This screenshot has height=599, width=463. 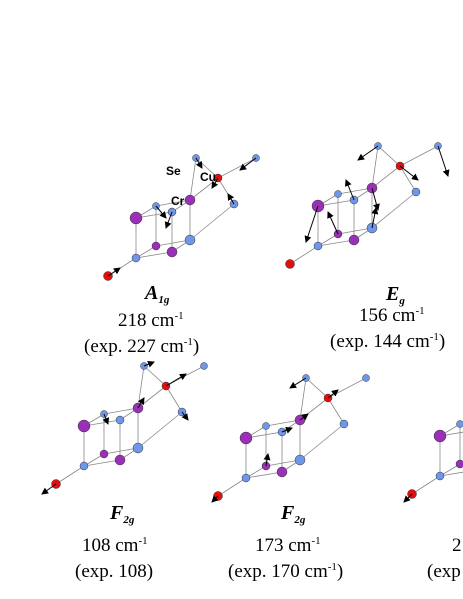 What do you see at coordinates (290, 264) in the screenshot?
I see `cu-atom` at bounding box center [290, 264].